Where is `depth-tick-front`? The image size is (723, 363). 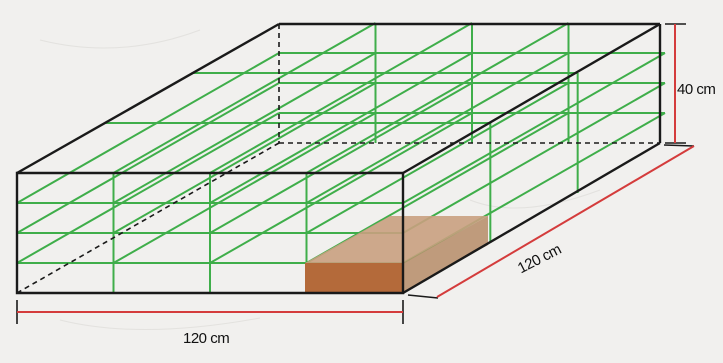 depth-tick-front is located at coordinates (423, 296).